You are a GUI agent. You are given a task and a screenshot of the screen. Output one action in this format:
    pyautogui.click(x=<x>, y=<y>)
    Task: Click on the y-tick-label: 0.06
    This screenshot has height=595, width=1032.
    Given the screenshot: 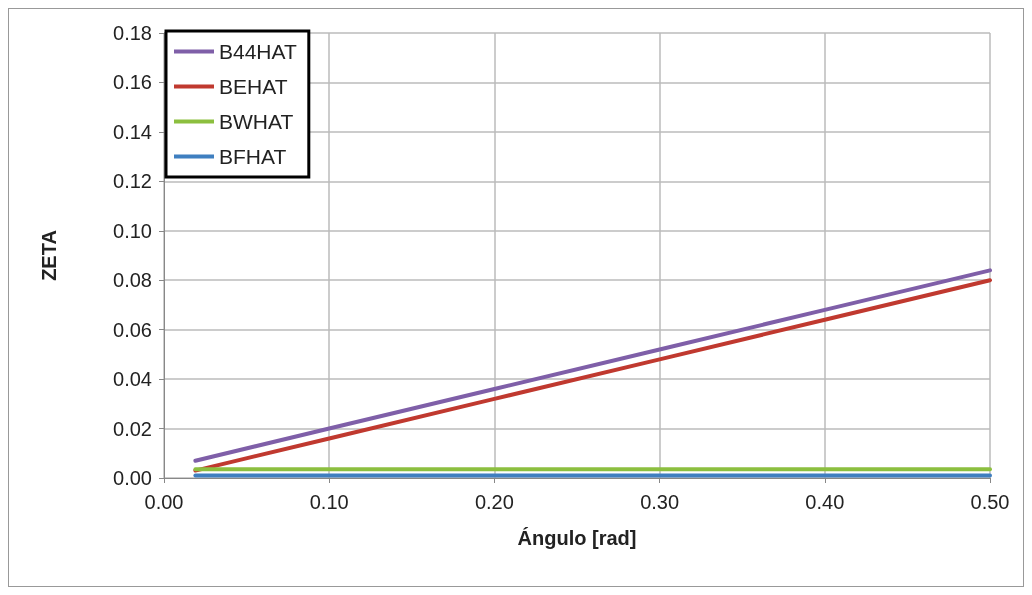 What is the action you would take?
    pyautogui.click(x=132, y=329)
    